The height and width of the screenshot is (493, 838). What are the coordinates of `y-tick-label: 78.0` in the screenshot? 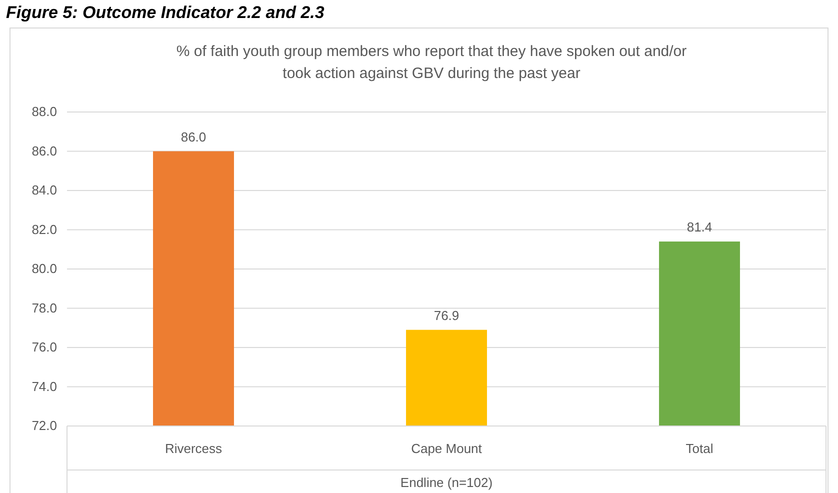 It's located at (44, 308).